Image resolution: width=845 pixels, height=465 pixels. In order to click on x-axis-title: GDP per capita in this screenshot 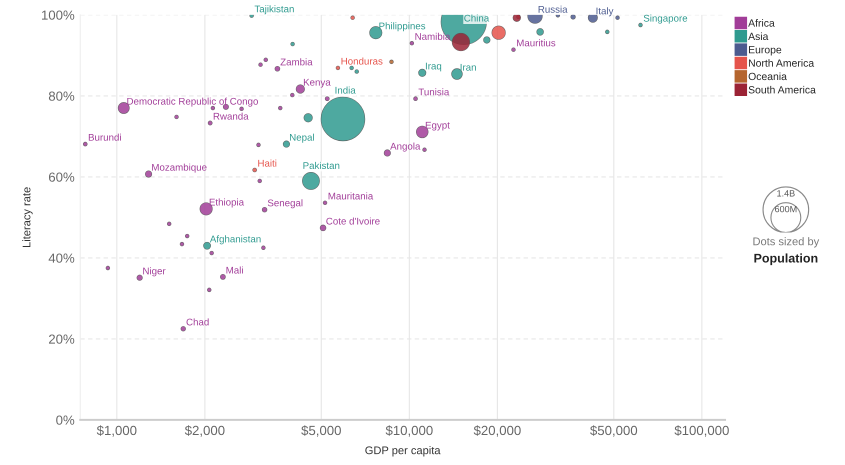, I will do `click(403, 451)`.